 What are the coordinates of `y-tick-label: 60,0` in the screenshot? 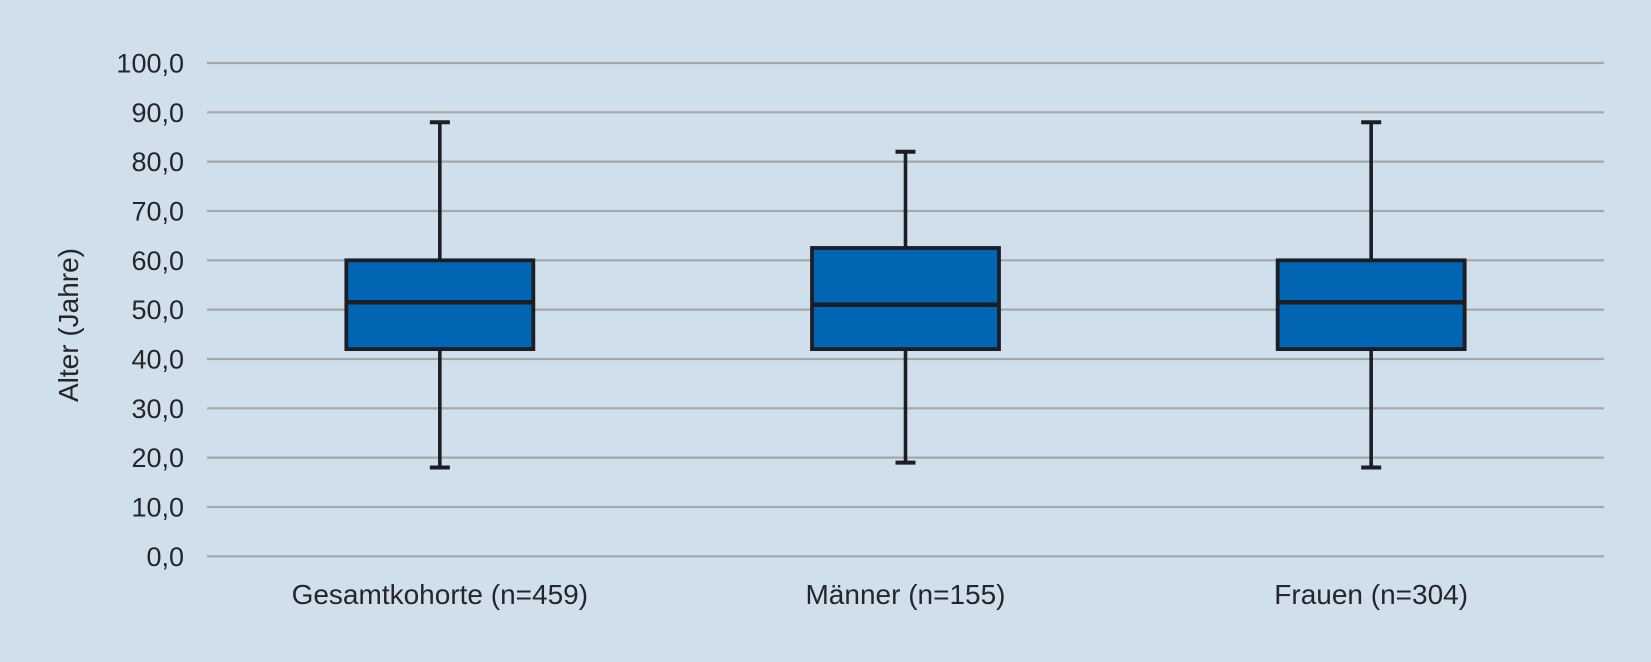 It's located at (157, 261).